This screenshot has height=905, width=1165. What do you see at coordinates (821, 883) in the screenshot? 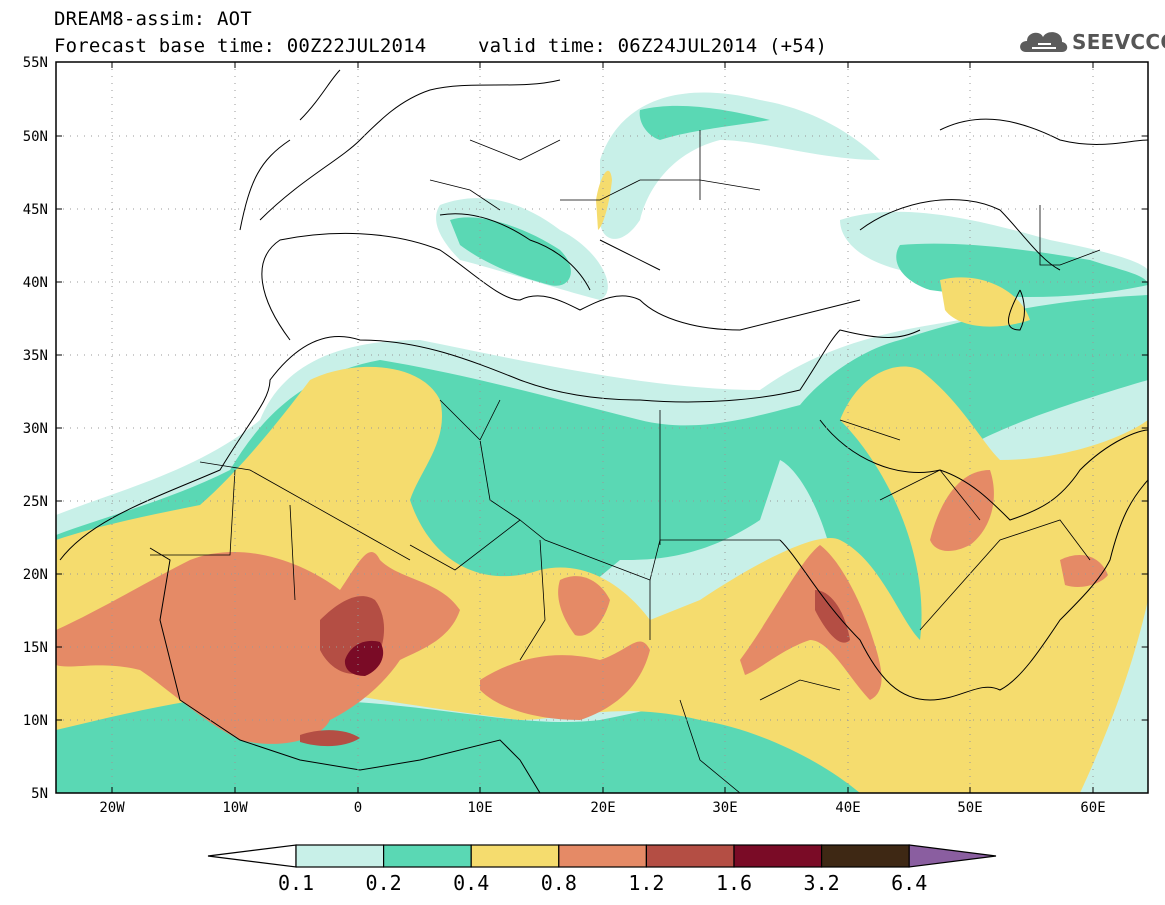
I see `colorbar-label: 3.2` at bounding box center [821, 883].